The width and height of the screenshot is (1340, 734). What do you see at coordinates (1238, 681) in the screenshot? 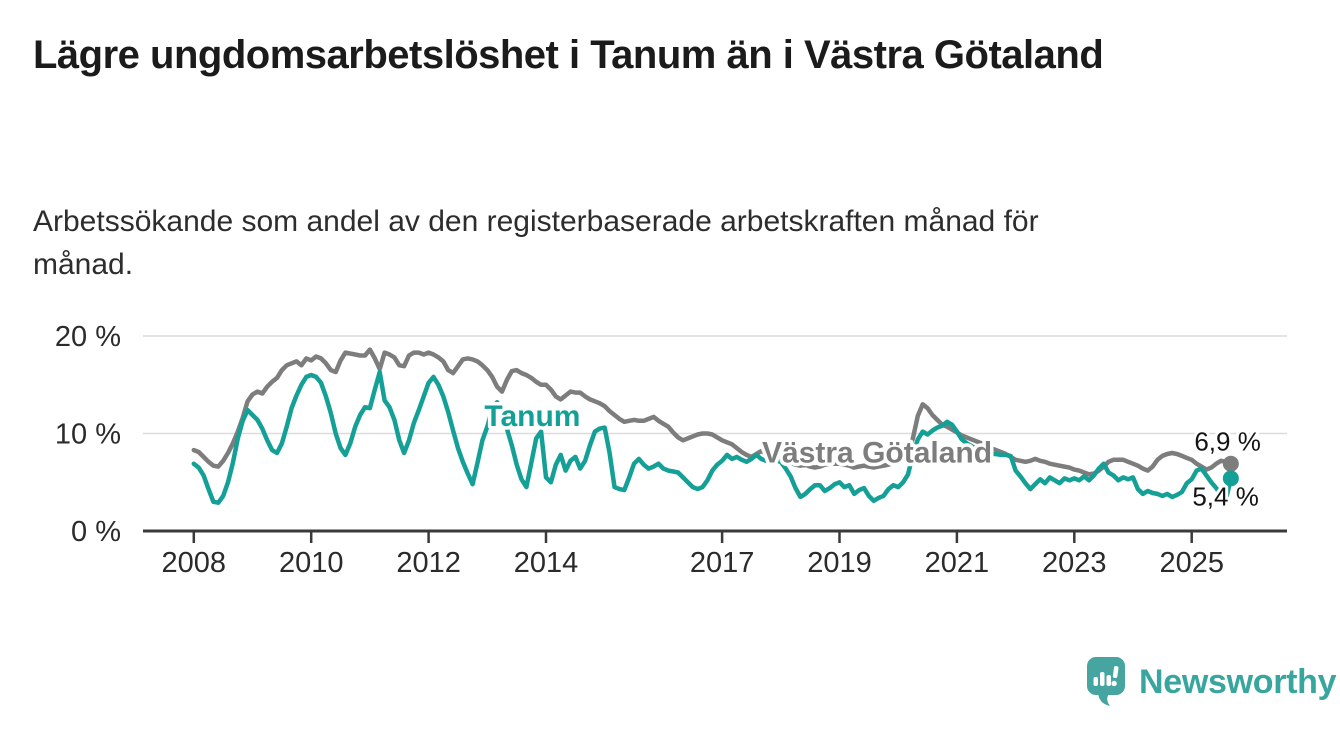
I see `newsworthy-logo-text: Newsworthy` at bounding box center [1238, 681].